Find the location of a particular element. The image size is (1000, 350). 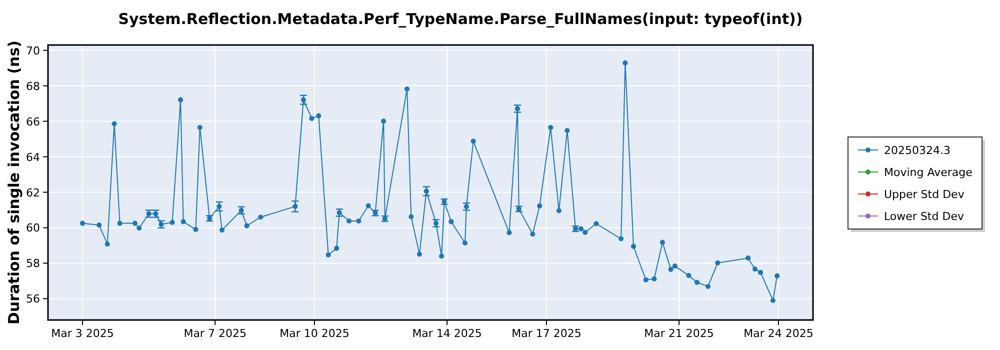

y-axis-title: Duration of single invocation (ns) is located at coordinates (14, 182).